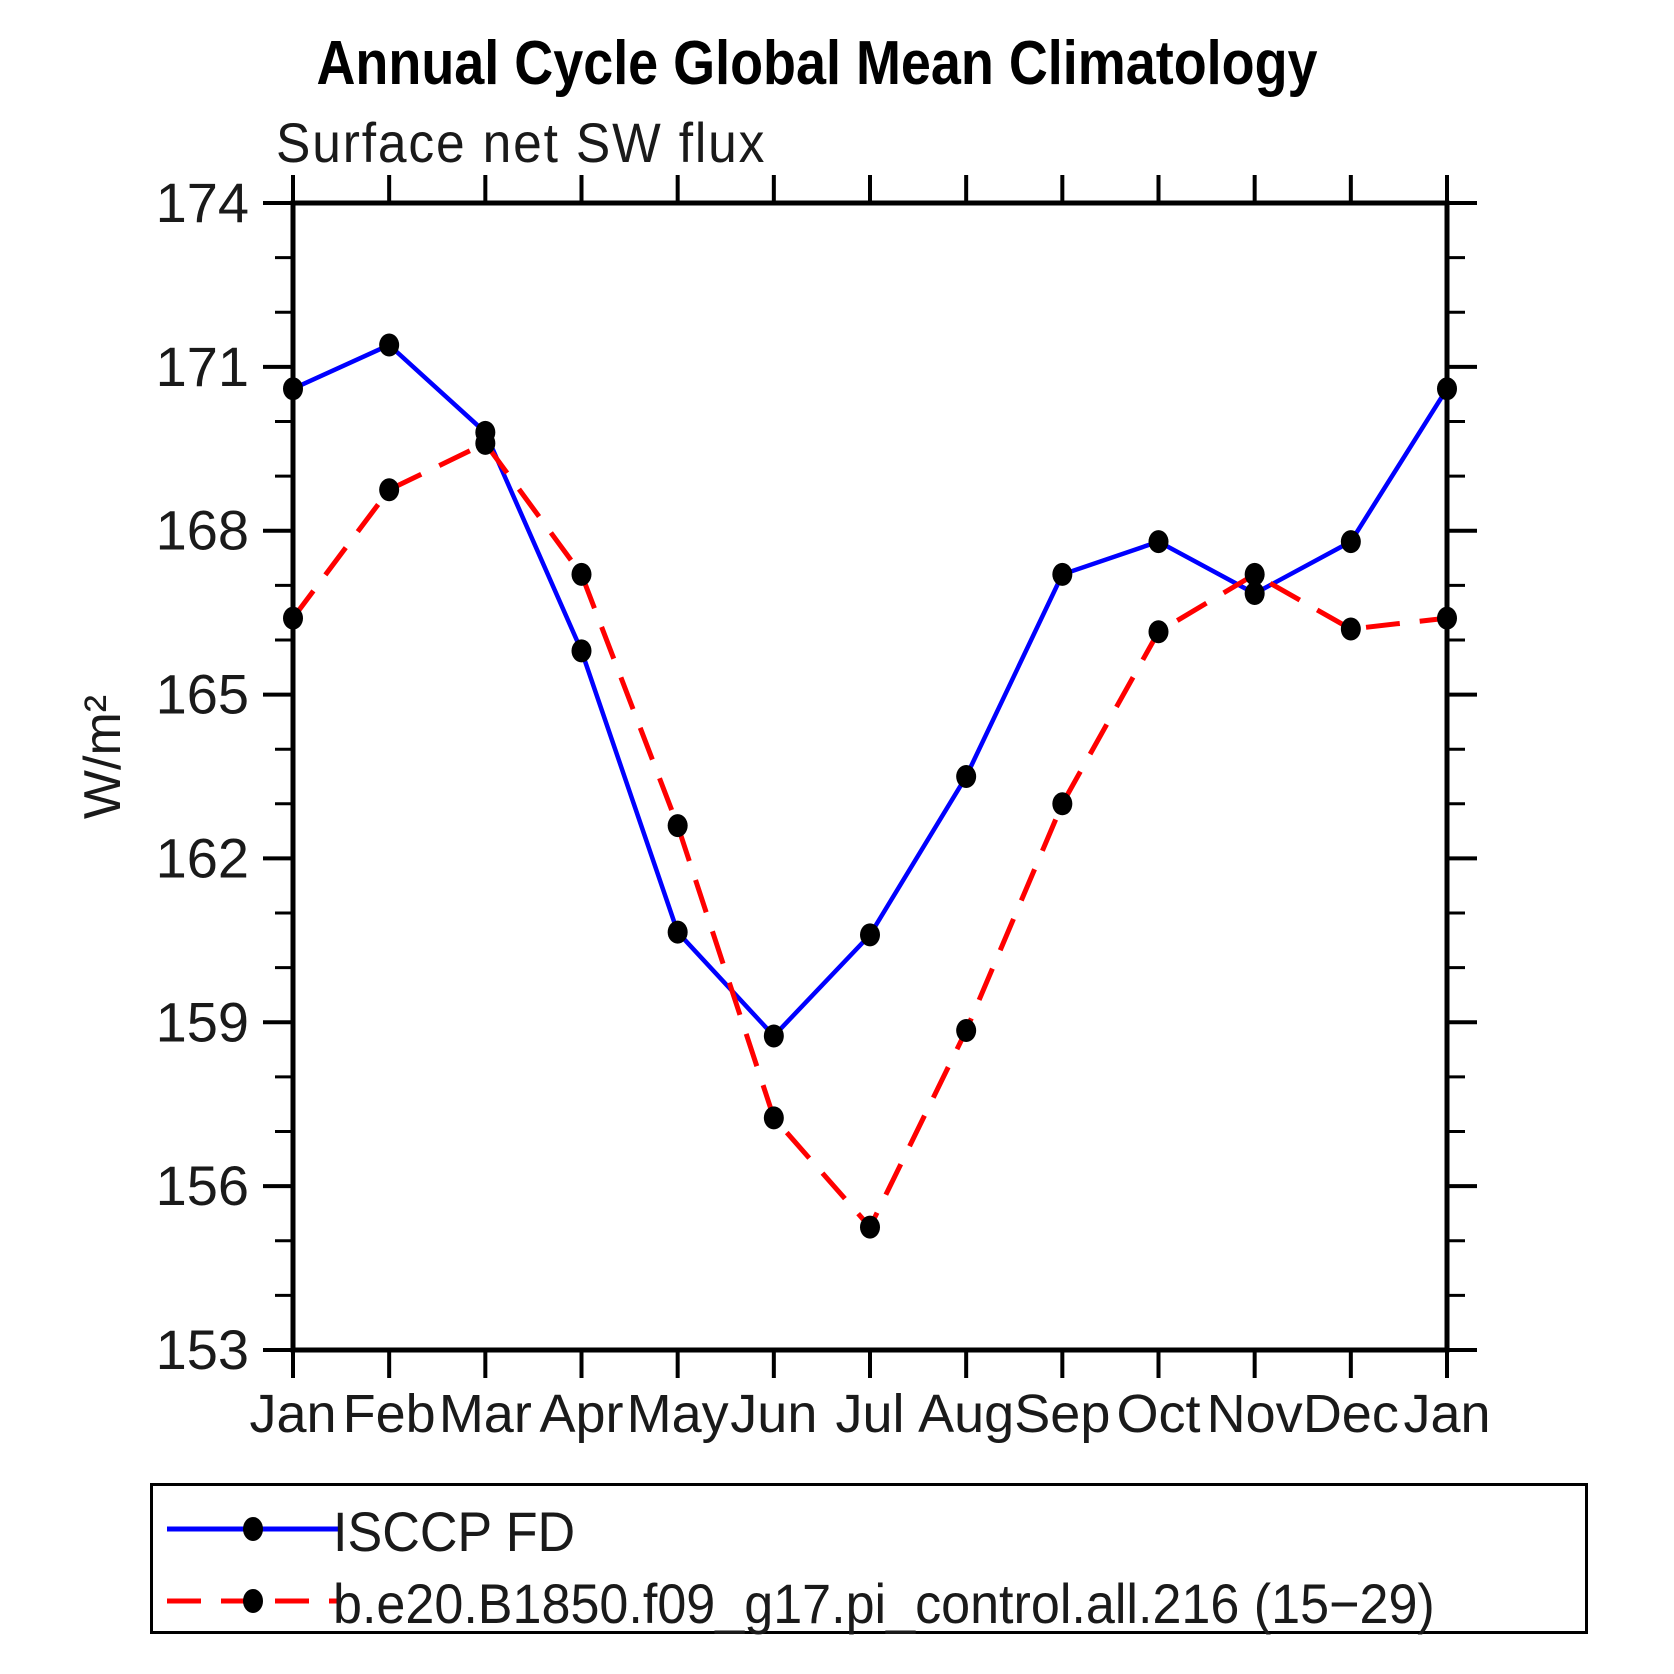  I want to click on legend-line-solid-icon, so click(253, 1529).